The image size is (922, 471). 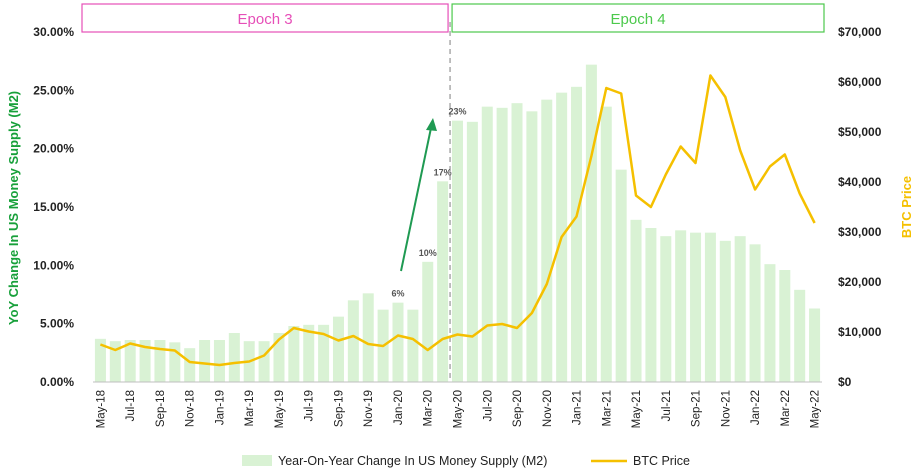 What do you see at coordinates (860, 132) in the screenshot?
I see `right-tick-label: $50,000` at bounding box center [860, 132].